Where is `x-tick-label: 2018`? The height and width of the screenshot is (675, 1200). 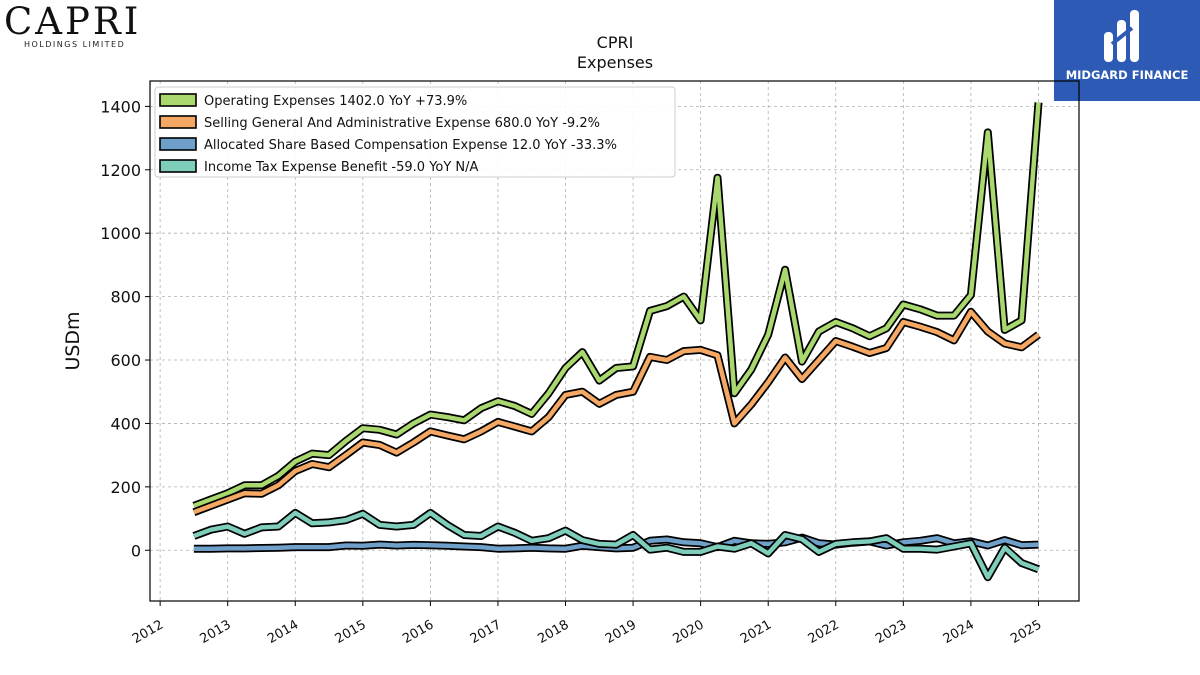
x-tick-label: 2018 is located at coordinates (553, 632).